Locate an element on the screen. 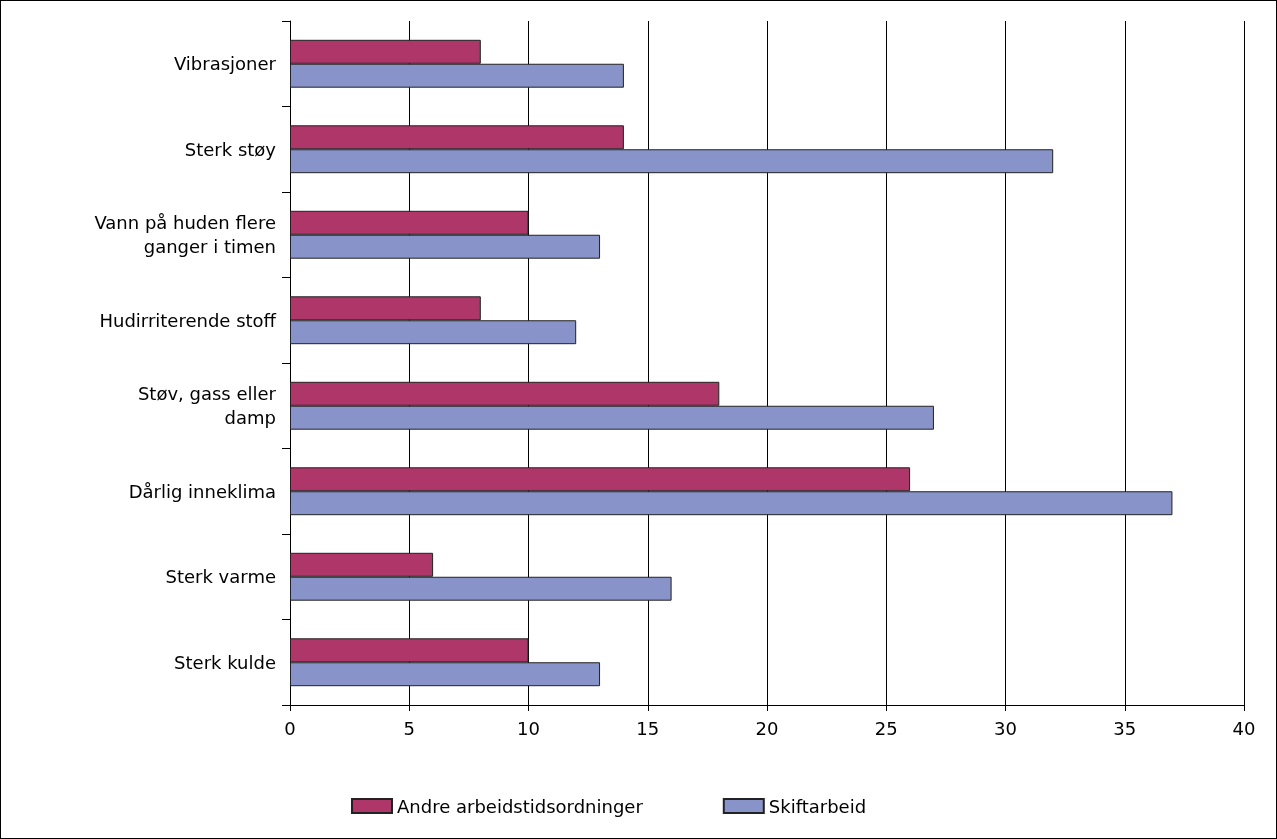 This screenshot has height=839, width=1277. x-tick-label: 35 is located at coordinates (1125, 728).